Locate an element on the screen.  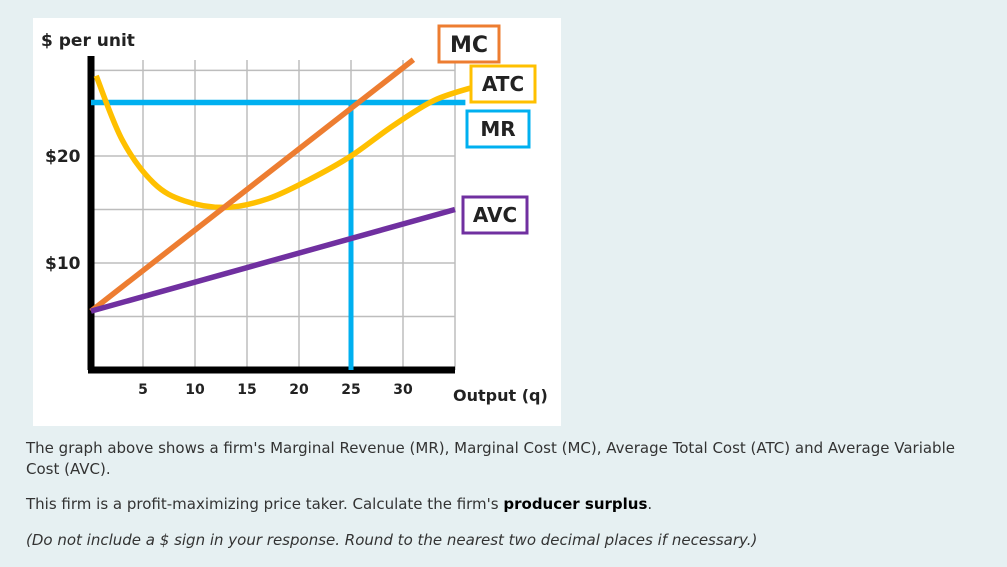
legend-label-avc: AVC is located at coordinates (495, 215).